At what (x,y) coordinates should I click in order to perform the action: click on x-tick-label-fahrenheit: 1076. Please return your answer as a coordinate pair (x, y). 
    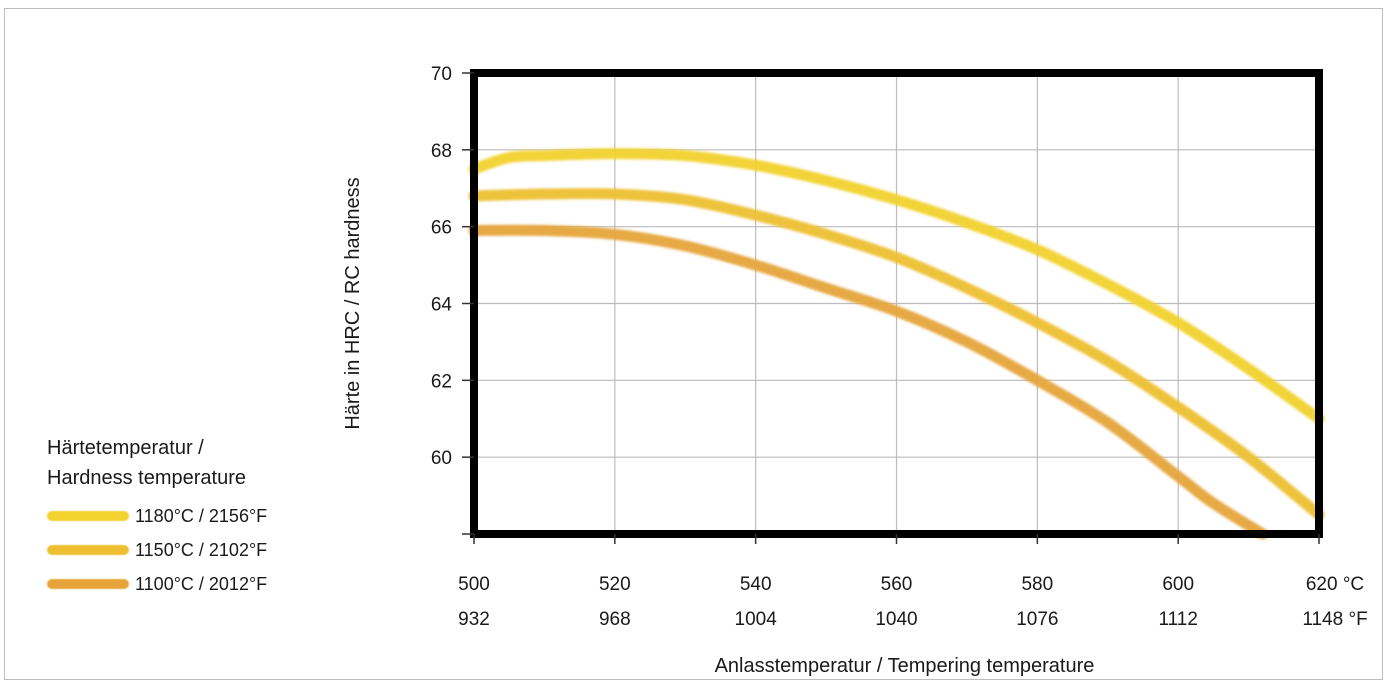
    Looking at the image, I should click on (1037, 619).